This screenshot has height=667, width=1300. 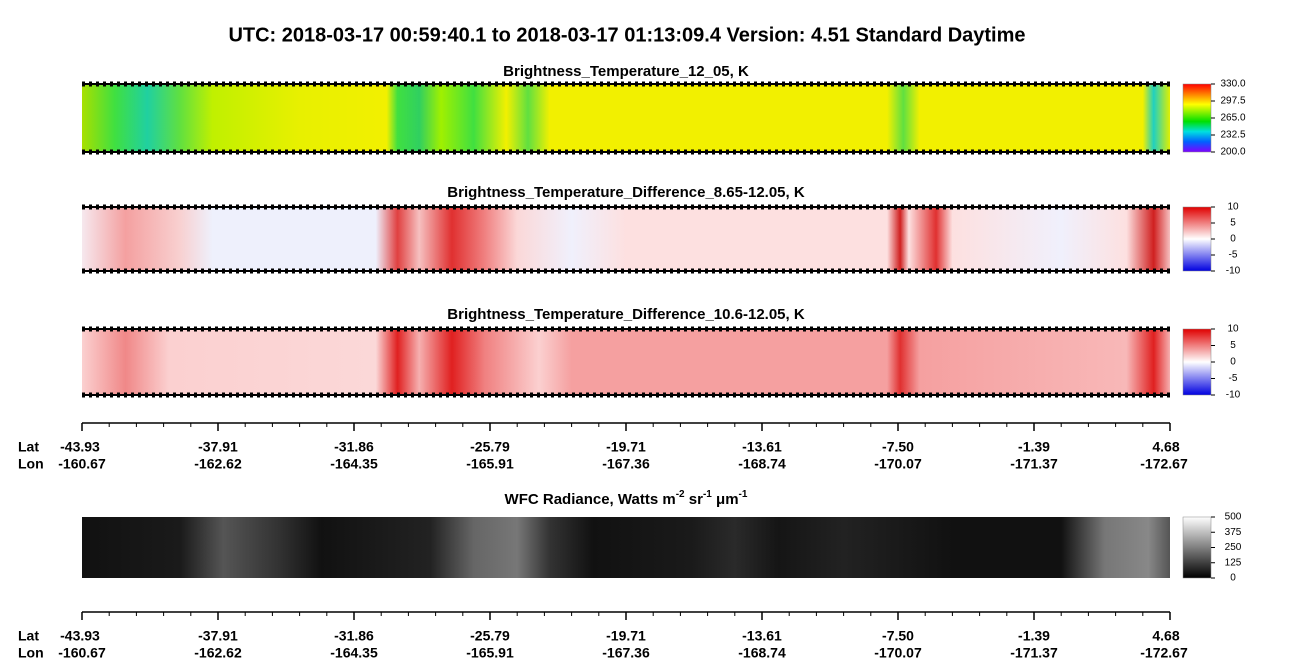 I want to click on colorbar-tick-label: 500, so click(x=1233, y=517).